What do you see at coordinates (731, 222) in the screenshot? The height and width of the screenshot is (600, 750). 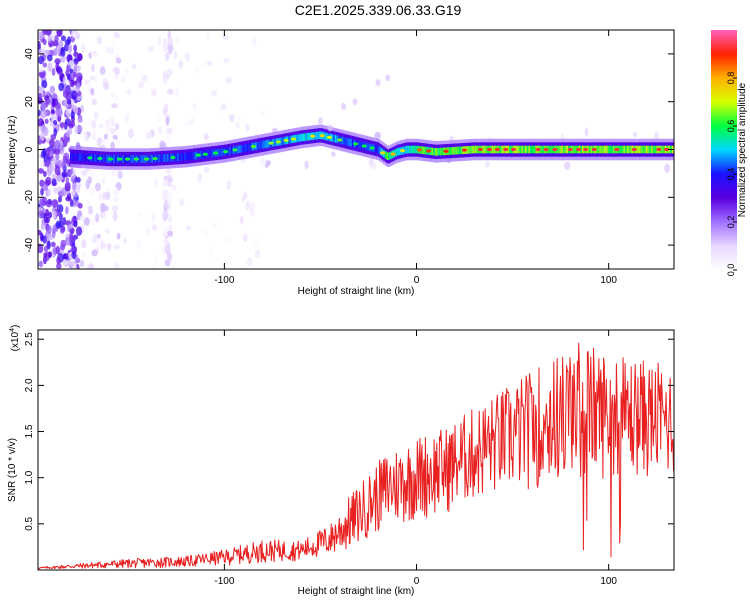 I see `colorbar-tick-label: 0.2` at bounding box center [731, 222].